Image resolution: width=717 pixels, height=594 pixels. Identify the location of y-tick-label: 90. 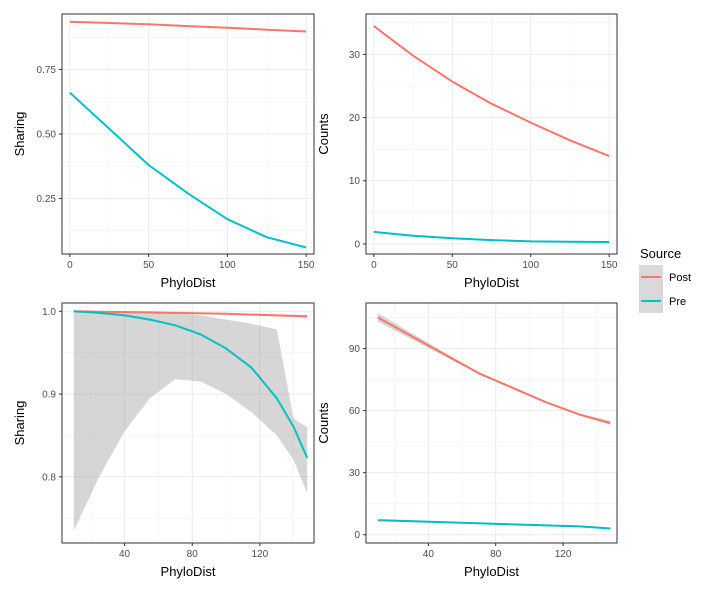
(355, 349).